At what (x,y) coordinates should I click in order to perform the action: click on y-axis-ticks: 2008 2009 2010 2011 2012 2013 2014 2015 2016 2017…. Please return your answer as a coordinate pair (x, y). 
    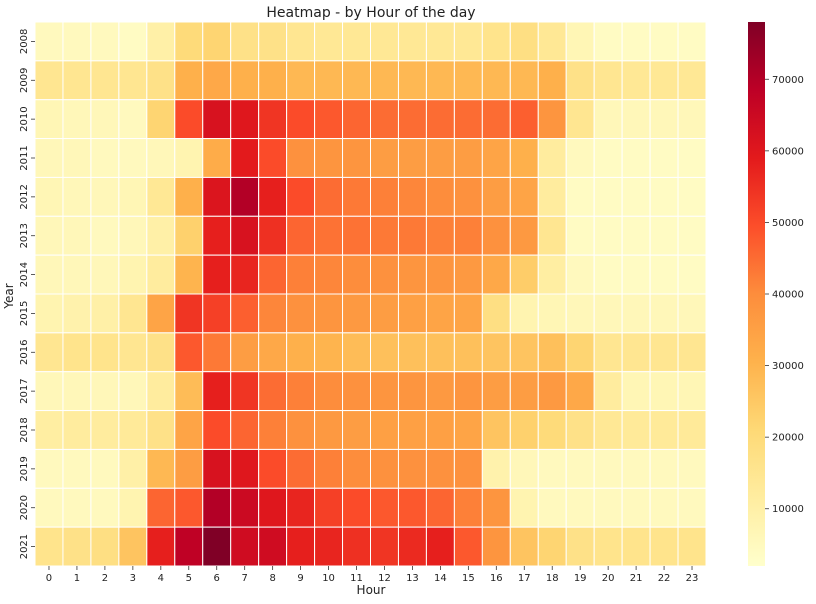
    Looking at the image, I should click on (27, 294).